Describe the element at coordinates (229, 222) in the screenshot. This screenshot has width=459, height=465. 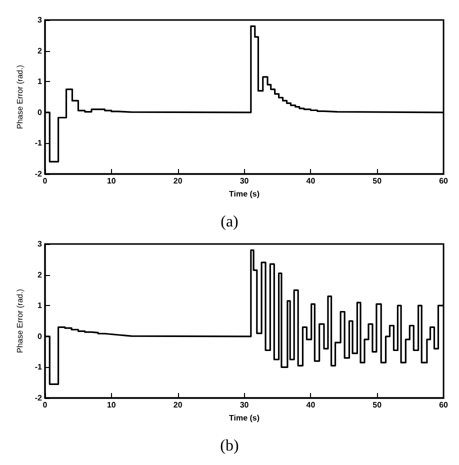
I see `text: (a)` at that location.